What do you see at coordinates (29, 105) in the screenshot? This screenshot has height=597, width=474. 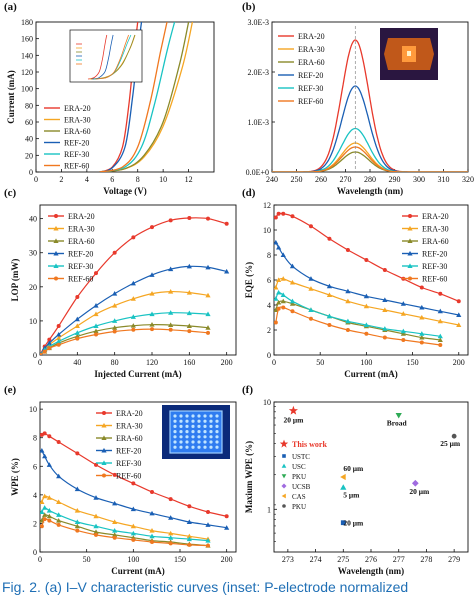 I see `y-tick-label: 80` at bounding box center [29, 105].